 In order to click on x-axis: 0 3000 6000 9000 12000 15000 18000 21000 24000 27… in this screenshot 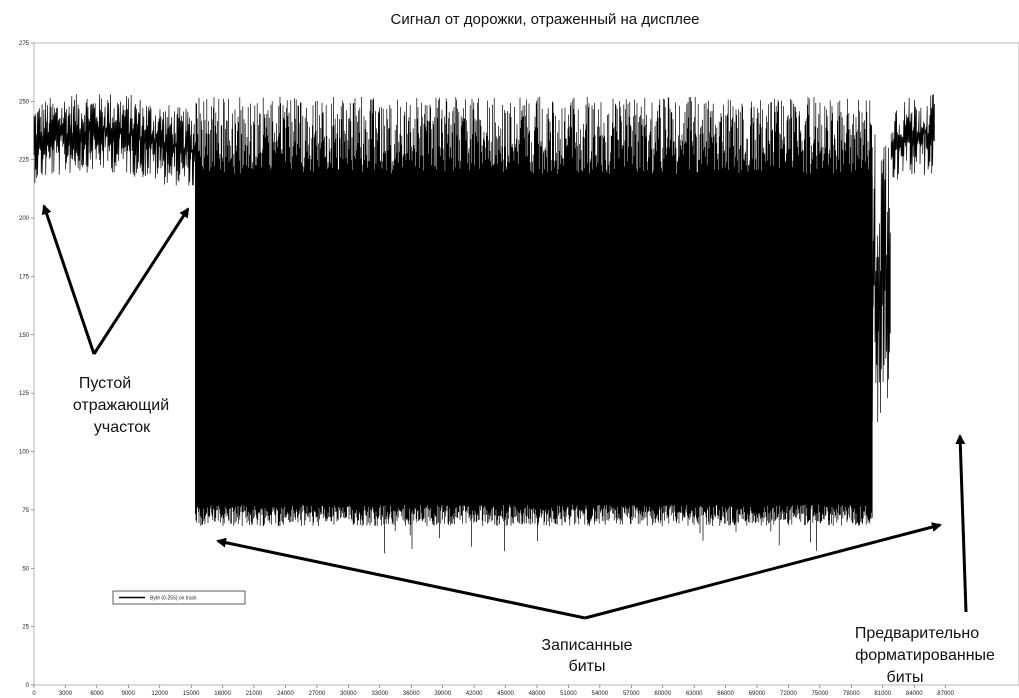, I will do `click(493, 691)`.